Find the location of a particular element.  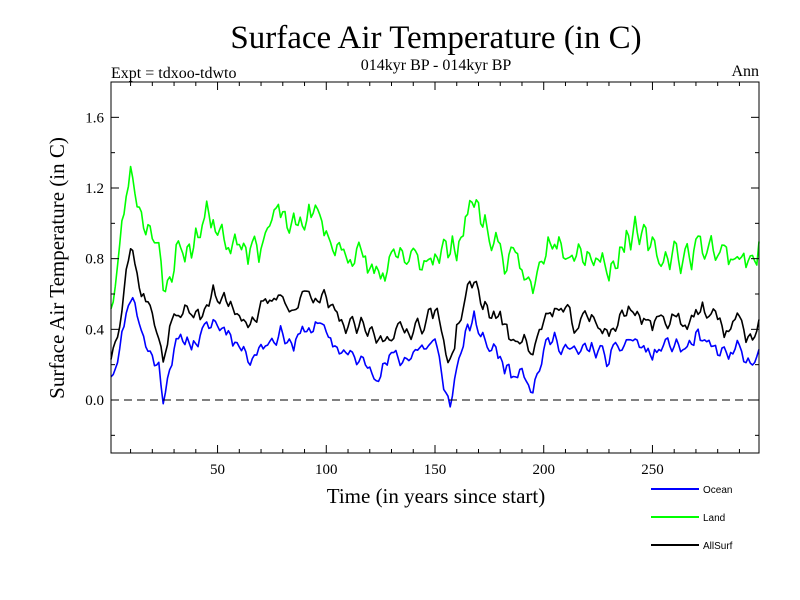

chart-title: Surface Air Temperature (in C) is located at coordinates (435, 38).